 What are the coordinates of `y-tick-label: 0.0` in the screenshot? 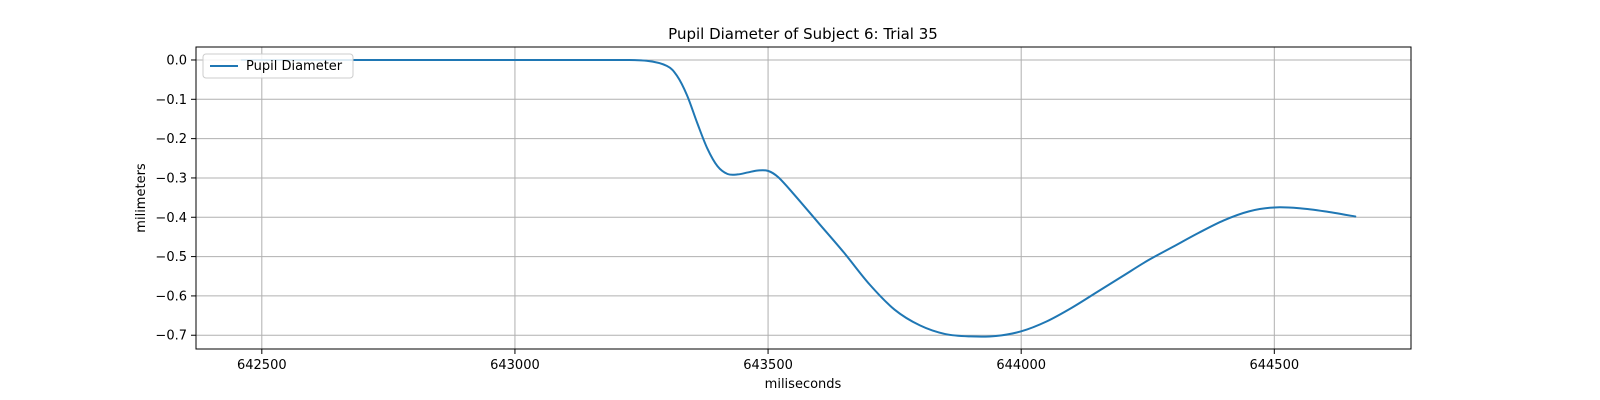 It's located at (176, 60).